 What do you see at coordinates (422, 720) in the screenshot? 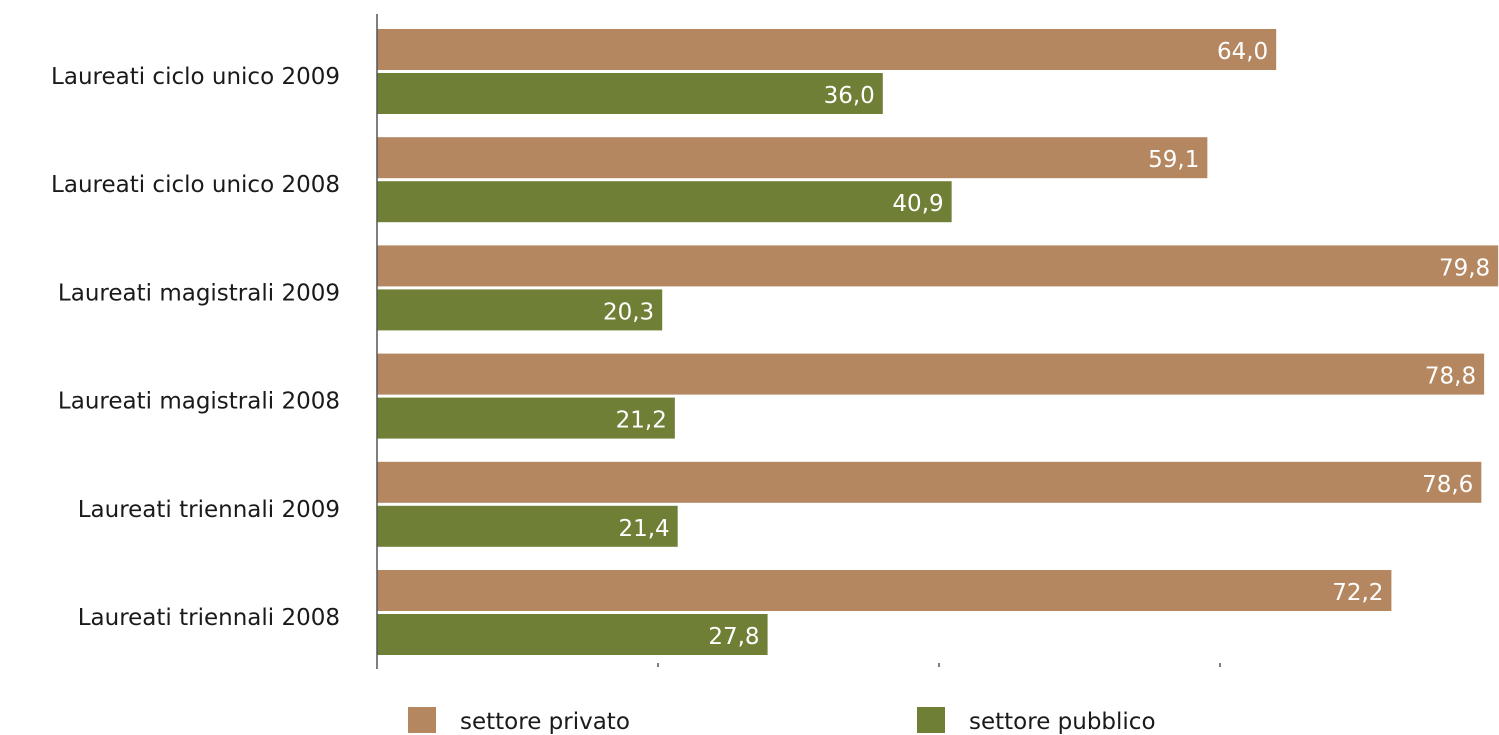
I see `legend-swatch-privato` at bounding box center [422, 720].